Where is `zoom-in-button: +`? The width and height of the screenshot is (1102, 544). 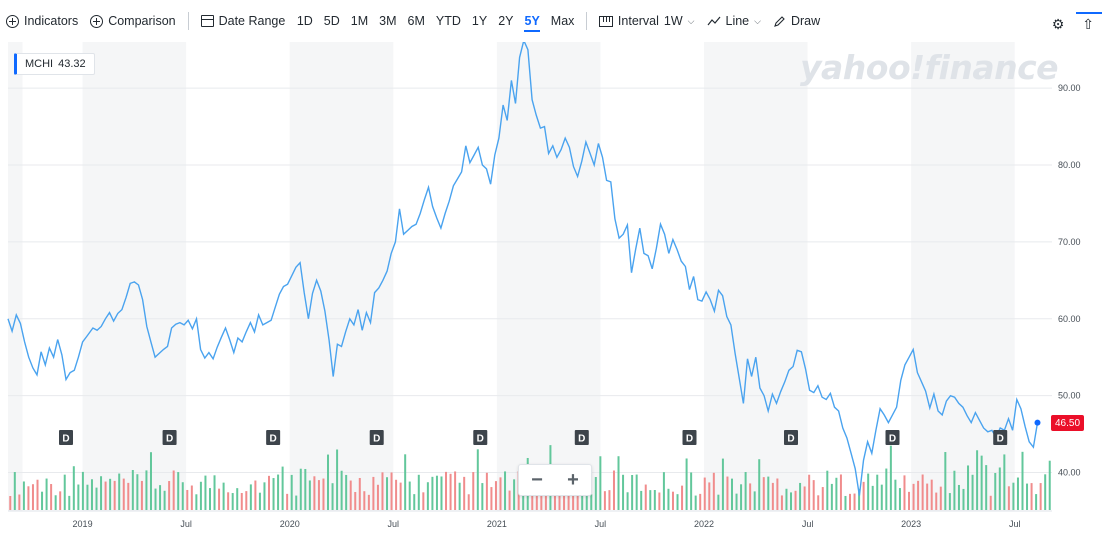
zoom-in-button: + is located at coordinates (573, 480).